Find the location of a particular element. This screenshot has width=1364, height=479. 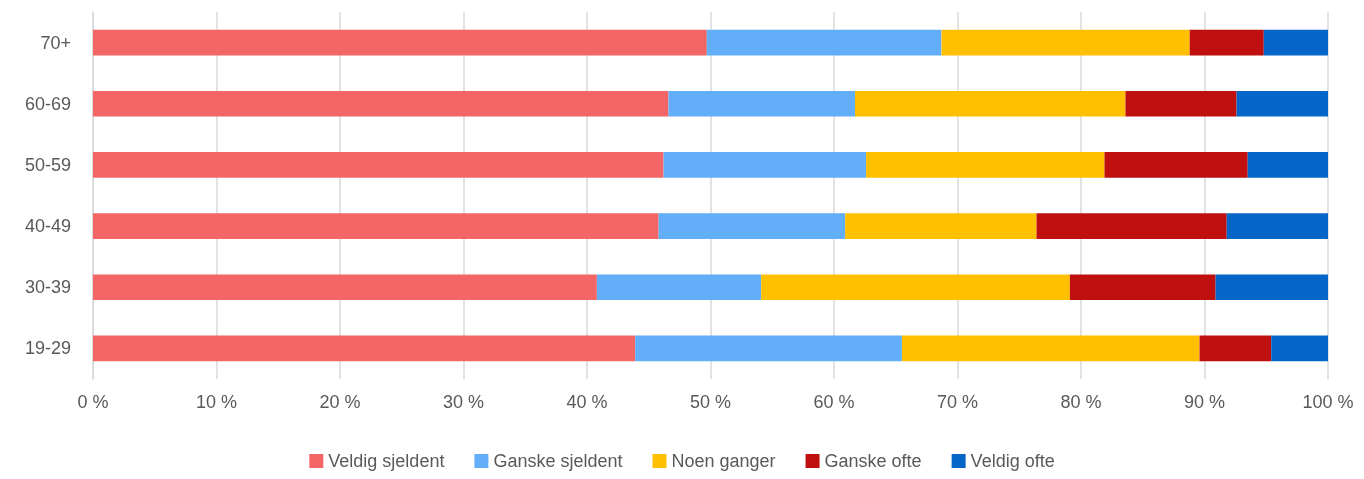

x-tick-label: 80 % is located at coordinates (1081, 402).